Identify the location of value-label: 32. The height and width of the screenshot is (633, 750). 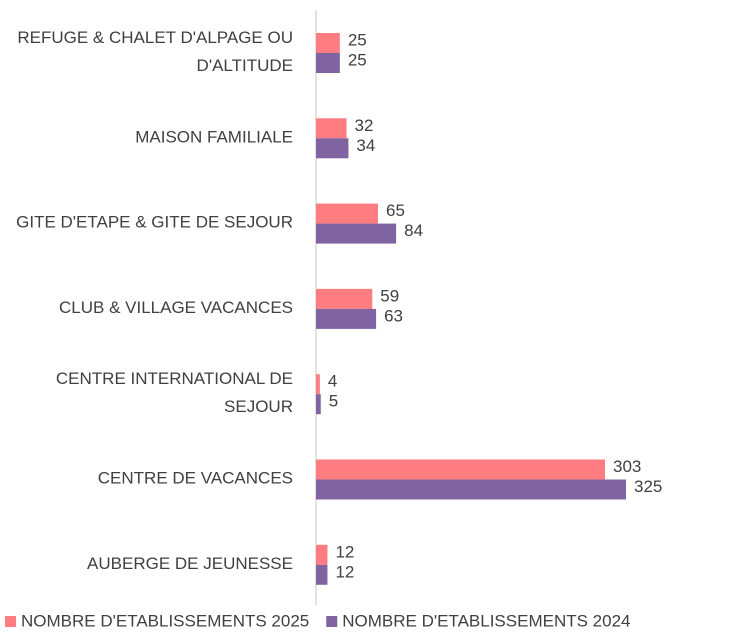
(364, 125).